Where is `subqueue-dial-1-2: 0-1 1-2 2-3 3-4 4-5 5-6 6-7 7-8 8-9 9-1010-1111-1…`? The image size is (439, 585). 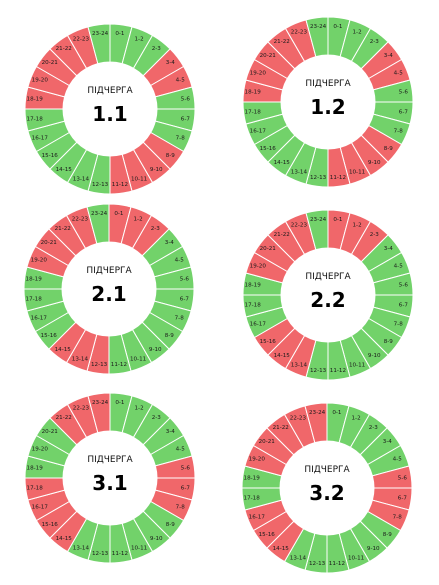 subqueue-dial-1-2: 0-1 1-2 2-3 3-4 4-5 5-6 6-7 7-8 8-9 9-1010-1111-1… is located at coordinates (328, 102).